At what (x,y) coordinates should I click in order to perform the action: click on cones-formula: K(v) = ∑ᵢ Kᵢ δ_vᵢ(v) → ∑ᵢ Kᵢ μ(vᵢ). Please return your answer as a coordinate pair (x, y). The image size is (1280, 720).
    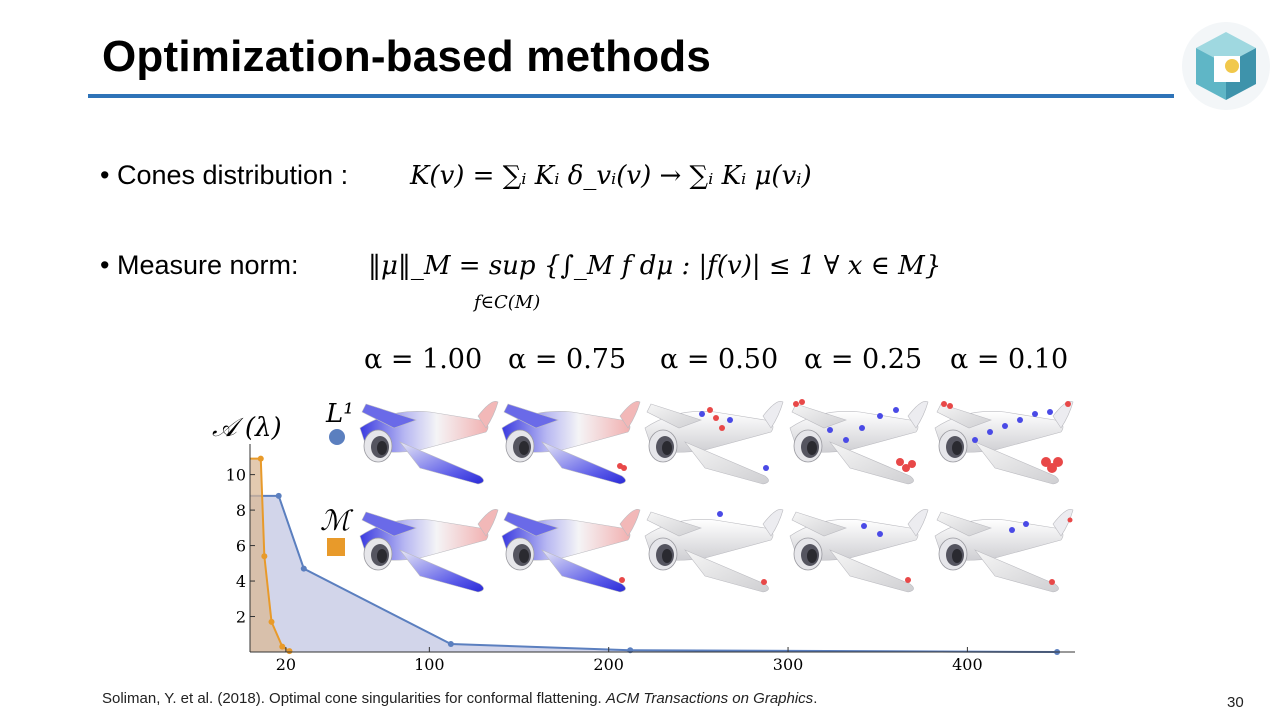
    Looking at the image, I should click on (611, 176).